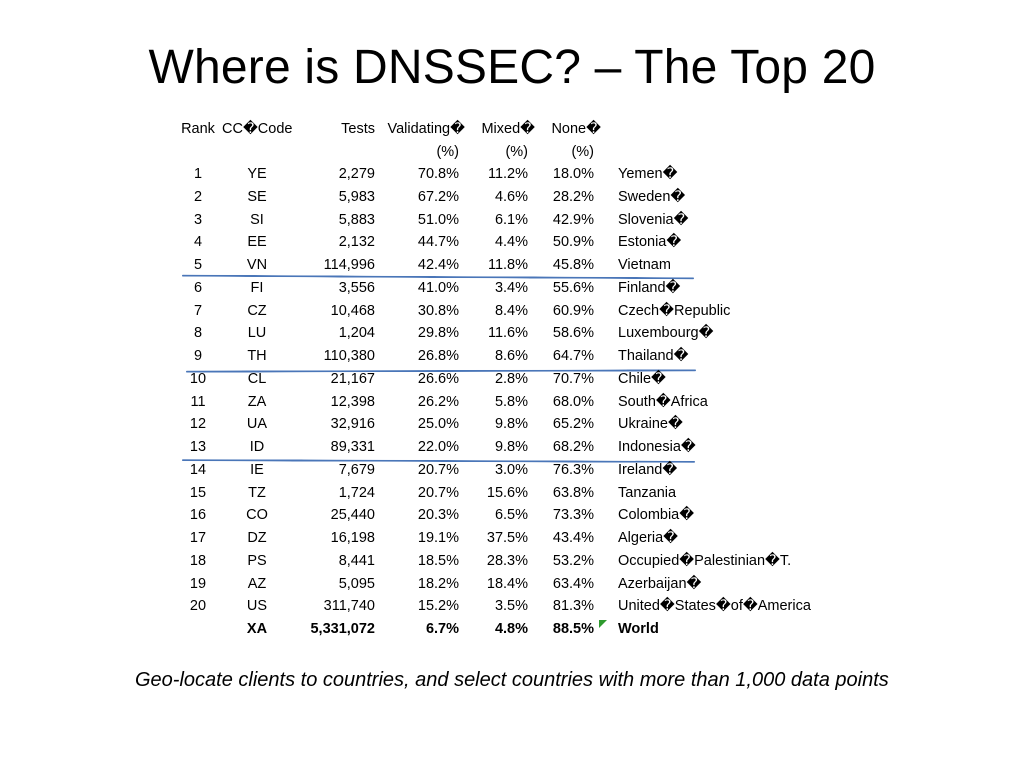  Describe the element at coordinates (257, 265) in the screenshot. I see `cell-cc: VN` at that location.